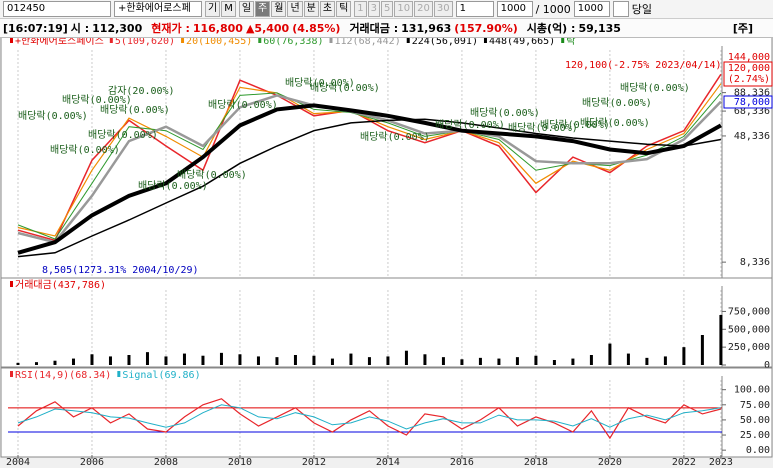  I want to click on tool-button: M, so click(228, 9).